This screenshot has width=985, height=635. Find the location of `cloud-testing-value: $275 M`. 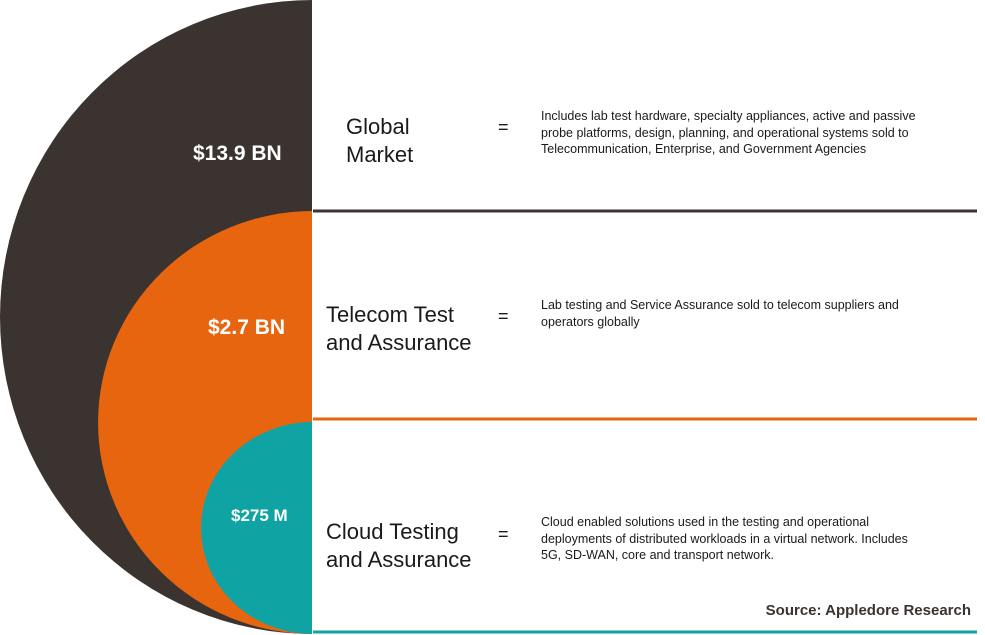

cloud-testing-value: $275 M is located at coordinates (259, 515).